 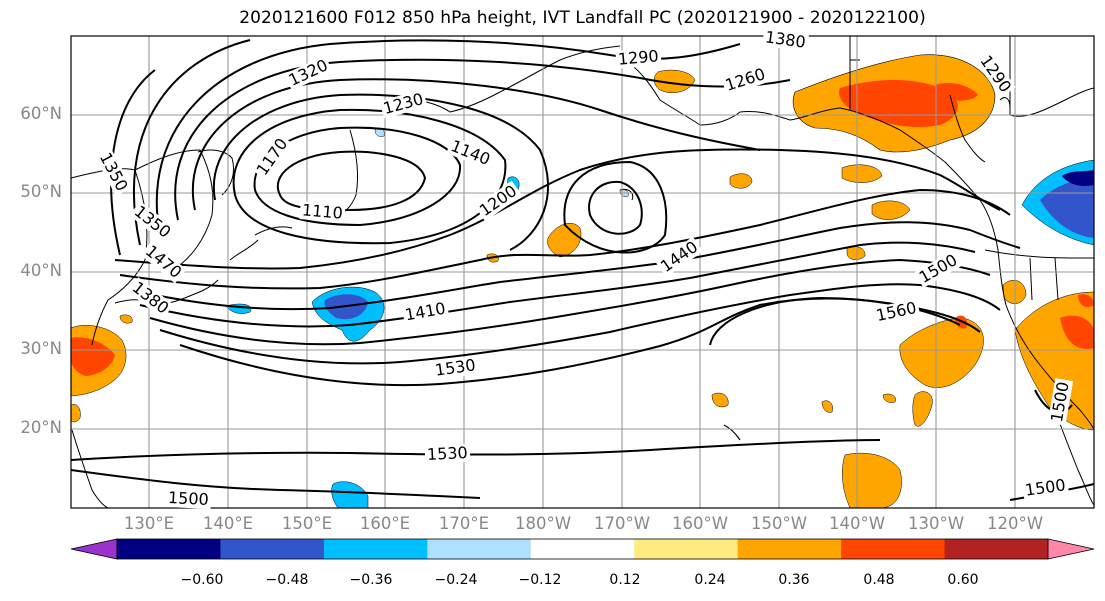 I want to click on lat-label-20n: 20°N, so click(x=41, y=427).